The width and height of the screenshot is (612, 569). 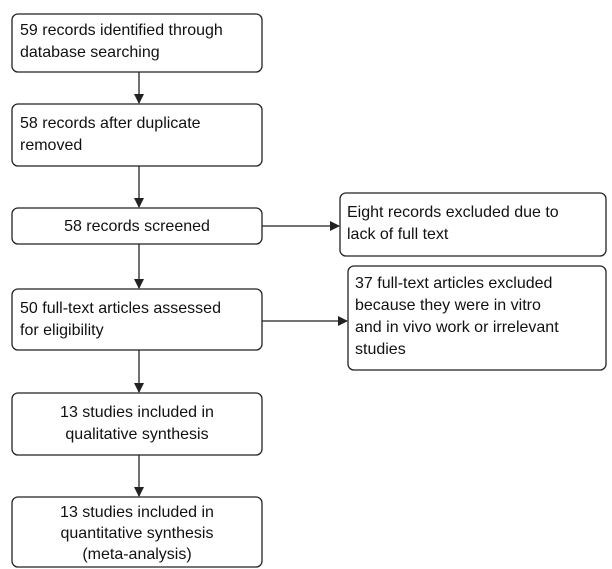 What do you see at coordinates (110, 123) in the screenshot?
I see `node-text: 58 records after duplicate` at bounding box center [110, 123].